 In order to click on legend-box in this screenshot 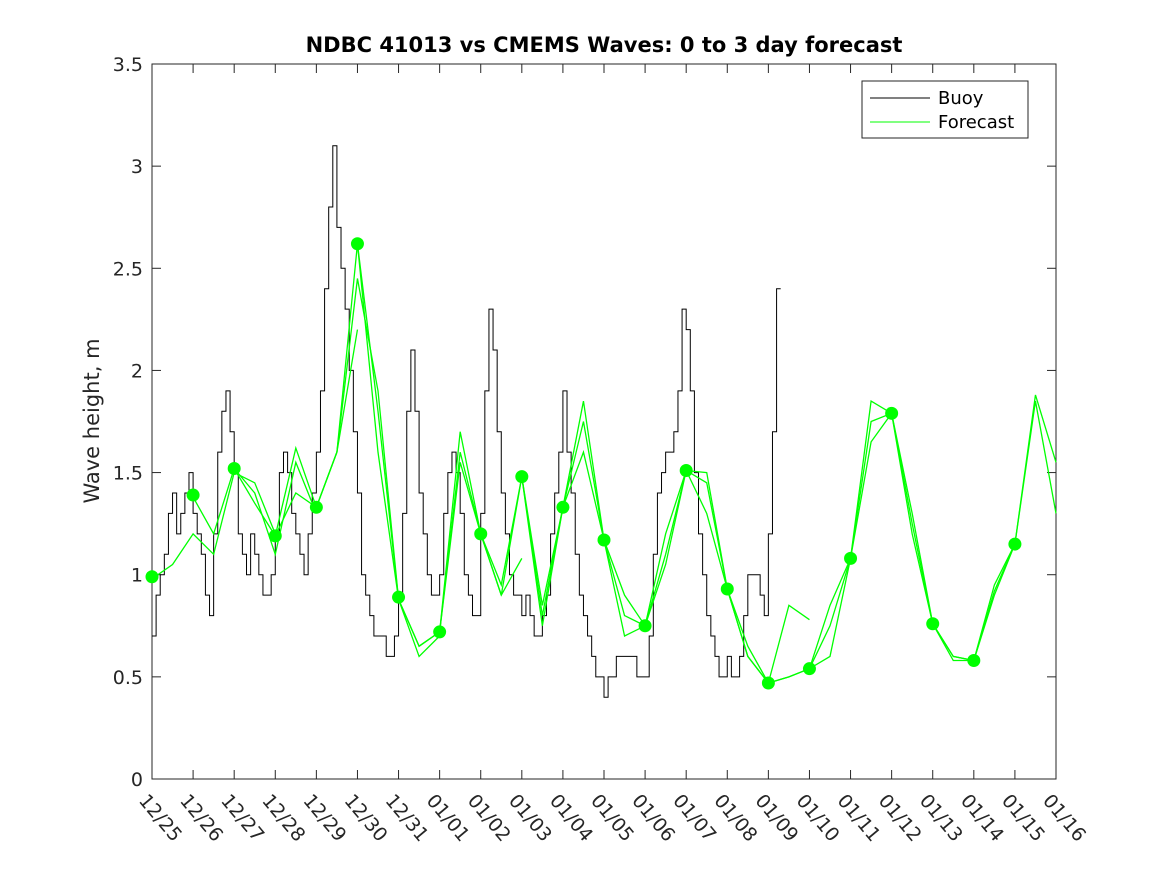, I will do `click(945, 109)`.